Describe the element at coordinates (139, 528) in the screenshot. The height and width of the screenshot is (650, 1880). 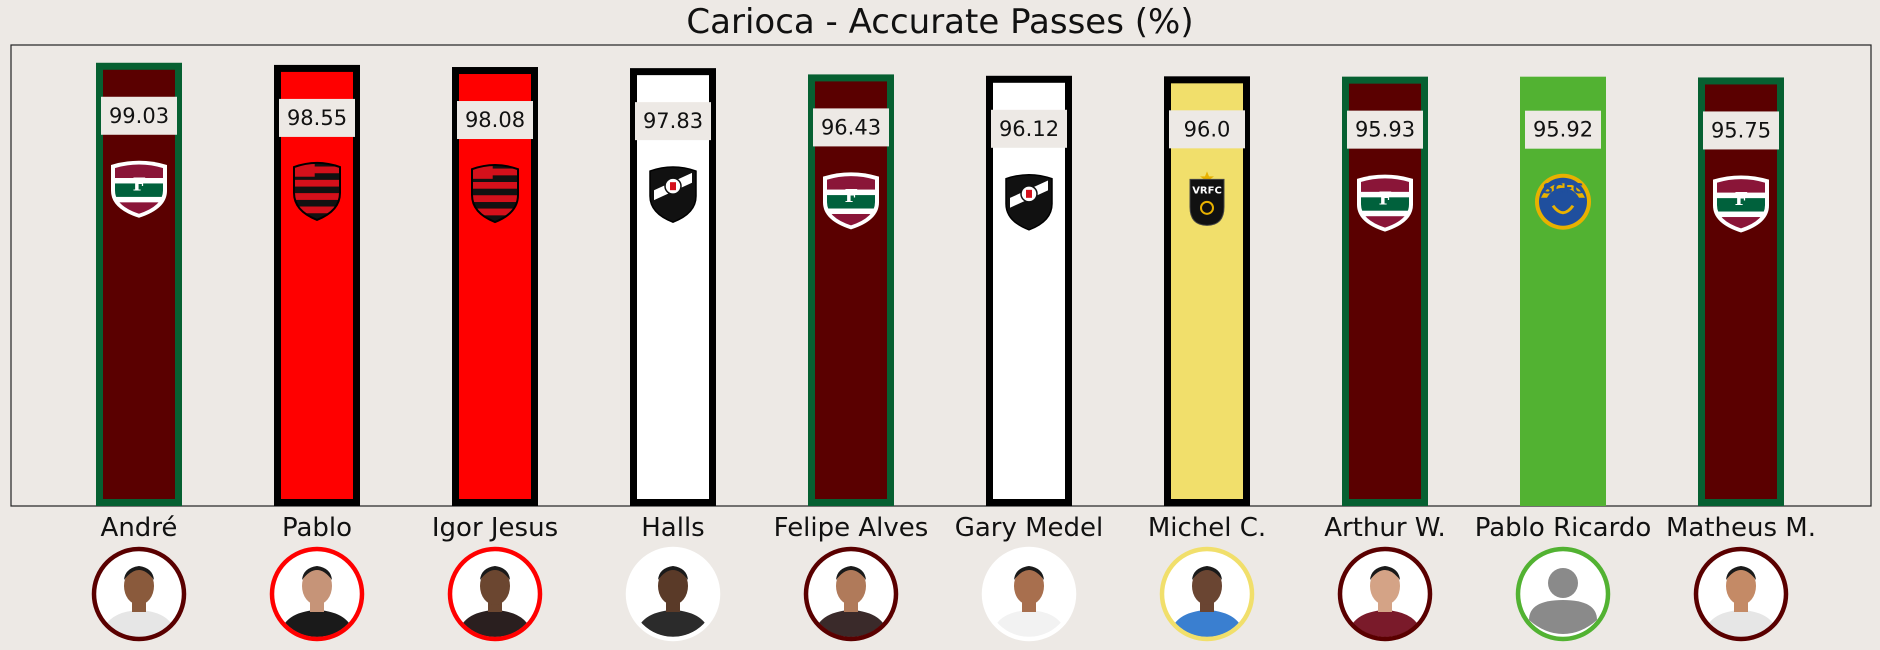
I see `x-tick-label: André` at that location.